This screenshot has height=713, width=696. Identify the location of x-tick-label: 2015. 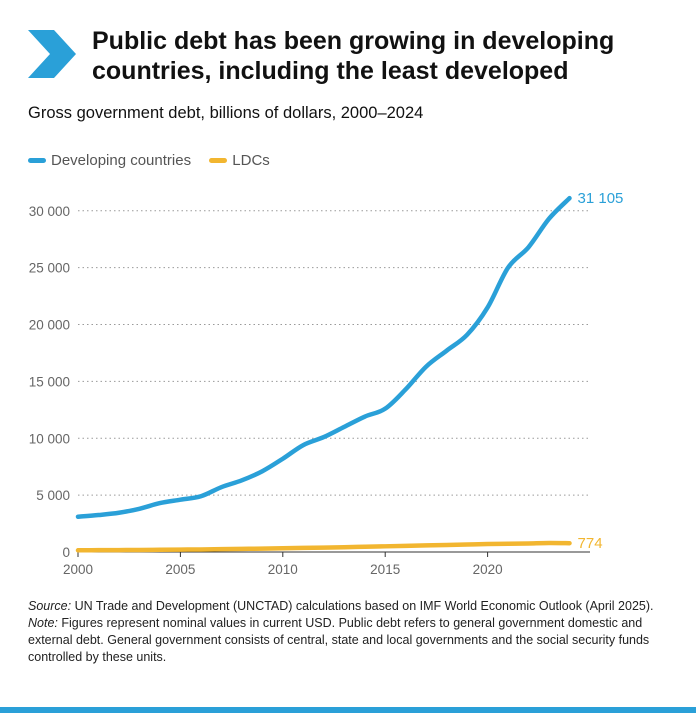
(385, 569).